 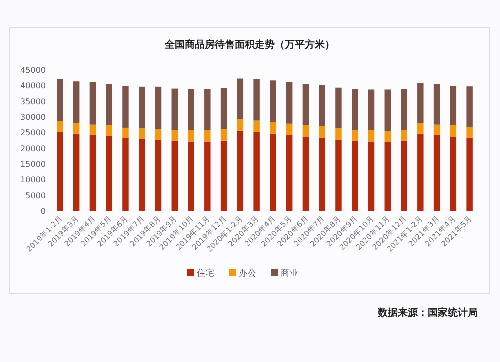 What do you see at coordinates (33, 149) in the screenshot?
I see `y-tick-label: 20000` at bounding box center [33, 149].